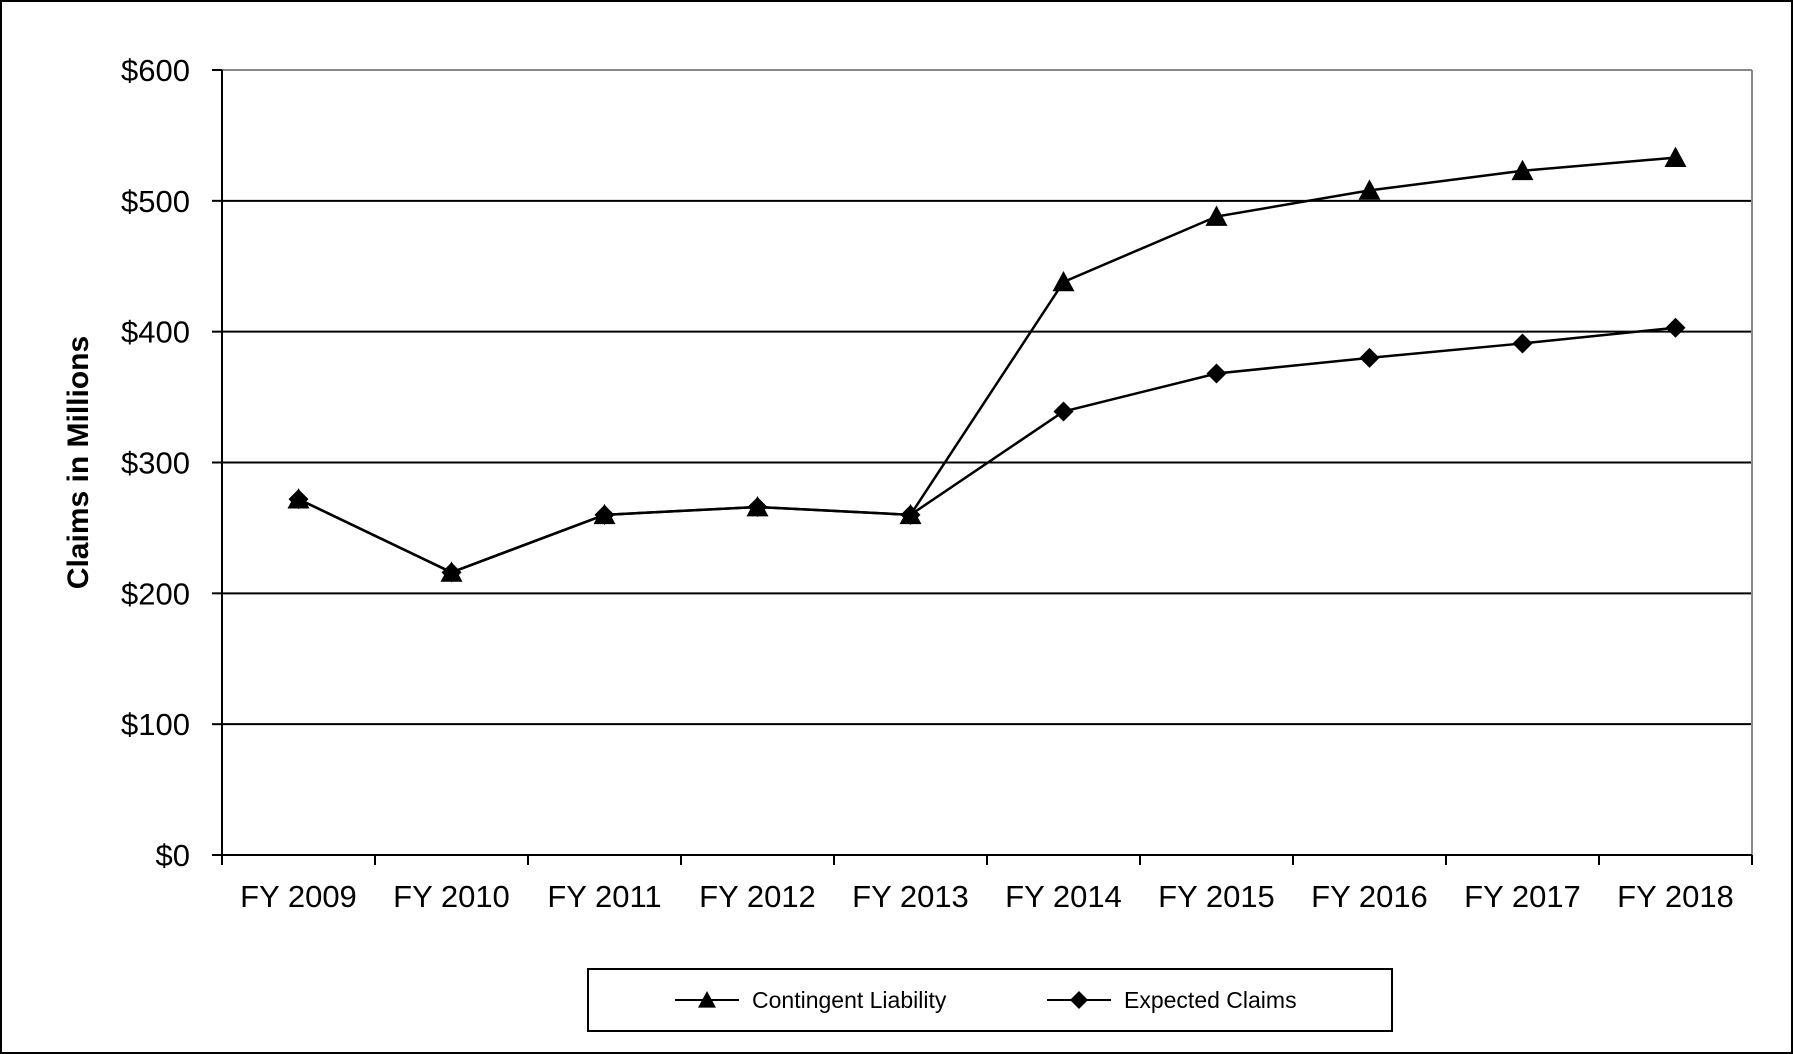  Describe the element at coordinates (1675, 896) in the screenshot. I see `x-tick-label: FY 2018` at that location.